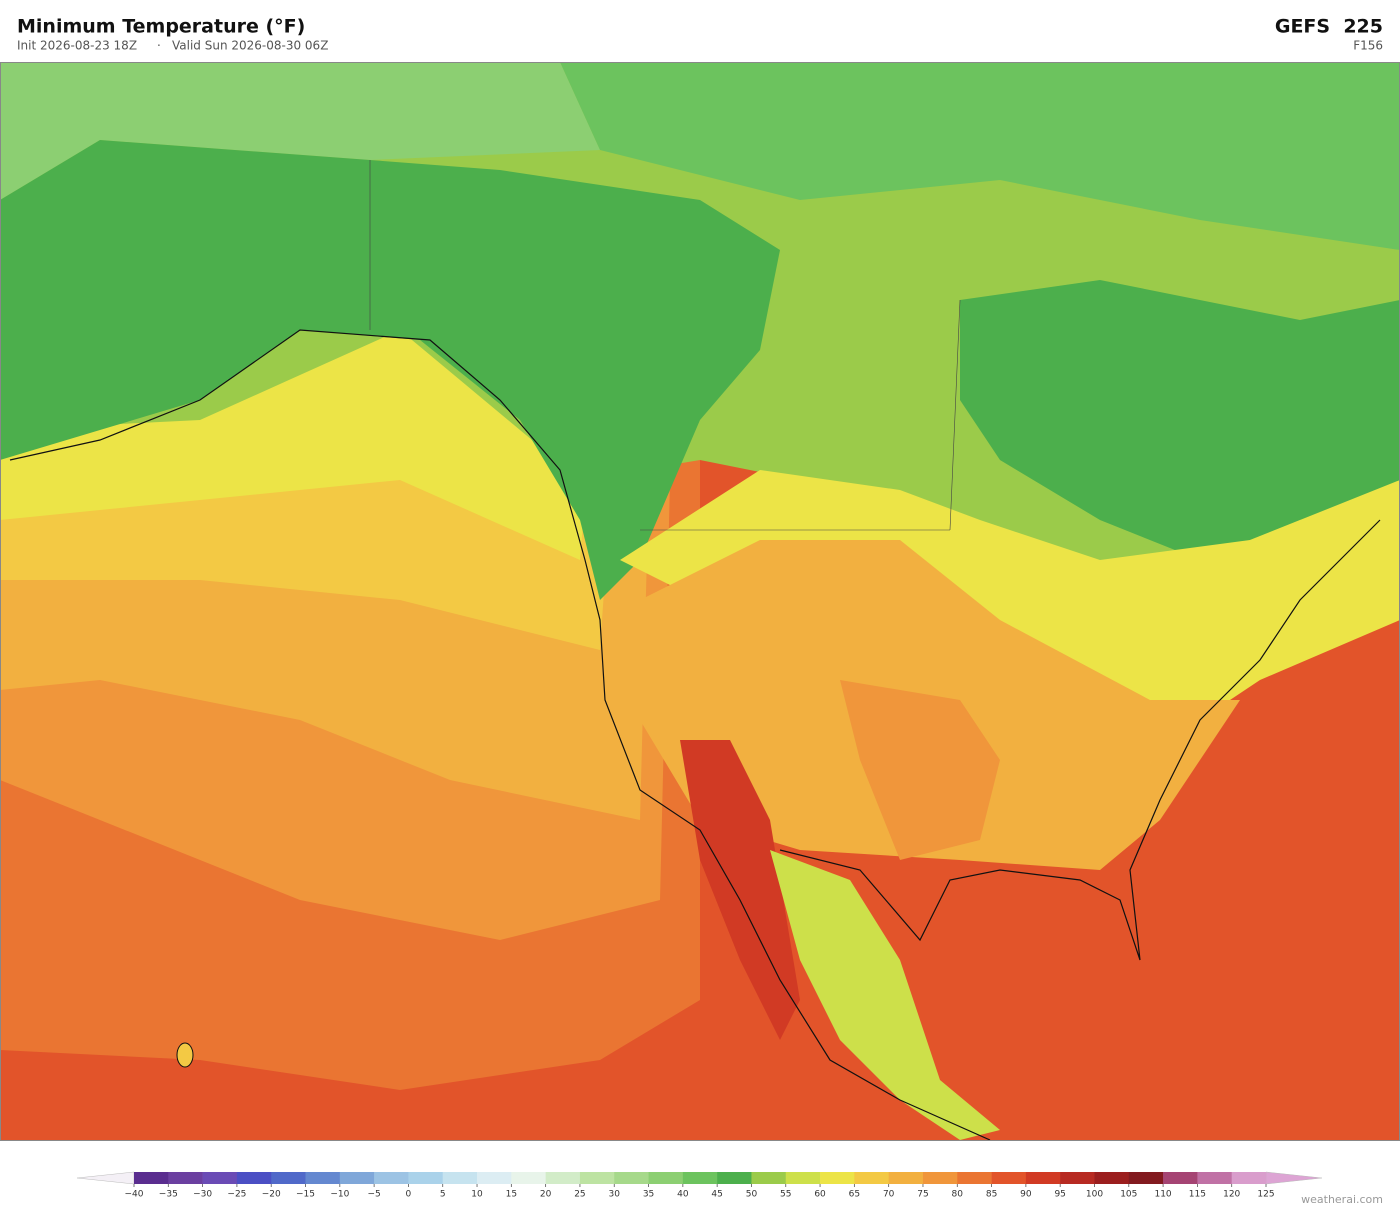  I want to click on colorbar-tick-label: 35, so click(648, 1195).